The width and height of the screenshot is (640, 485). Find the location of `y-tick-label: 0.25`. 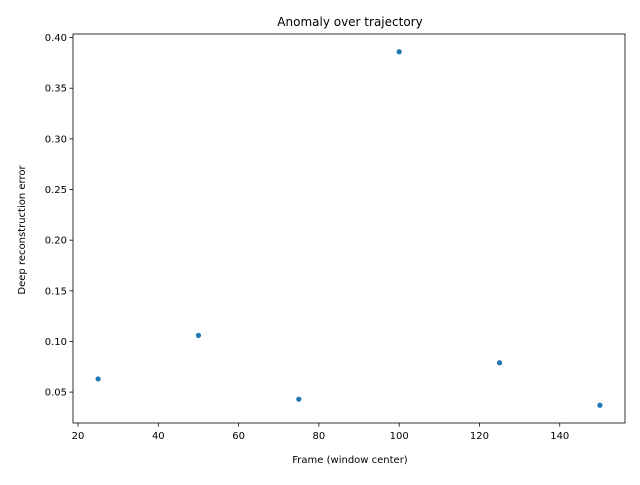

y-tick-label: 0.25 is located at coordinates (56, 190).